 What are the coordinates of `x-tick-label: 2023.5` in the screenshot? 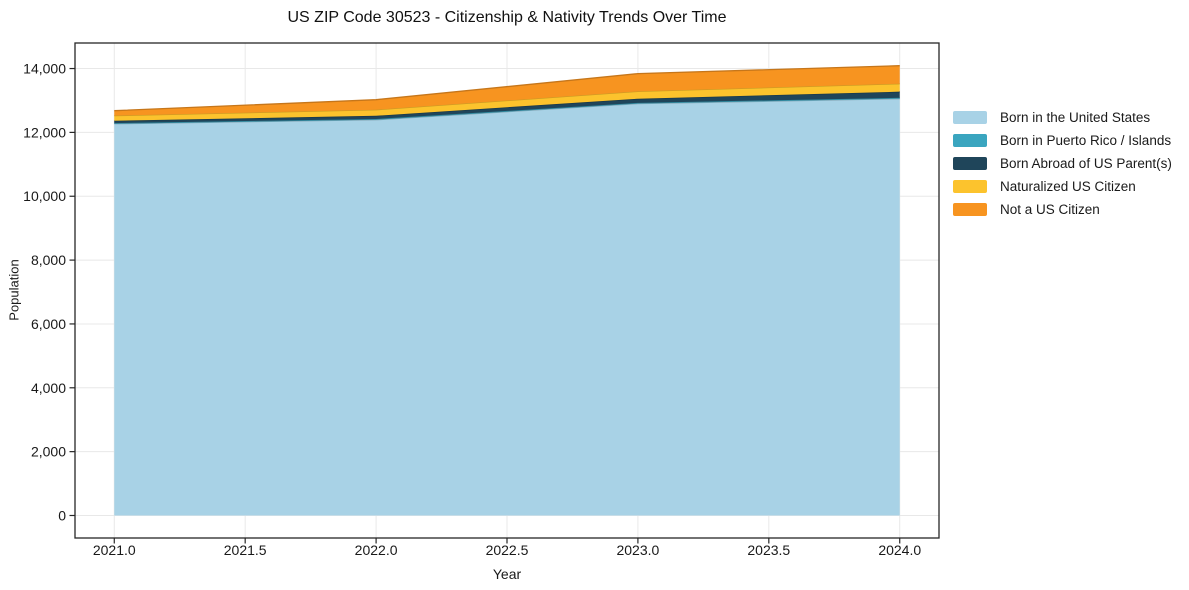 It's located at (768, 550).